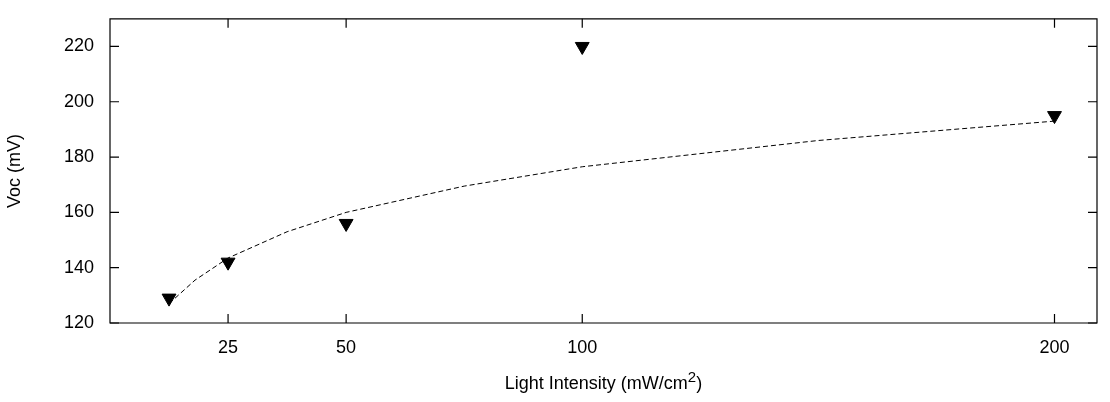  What do you see at coordinates (78, 321) in the screenshot?
I see `y-tick-label: 120` at bounding box center [78, 321].